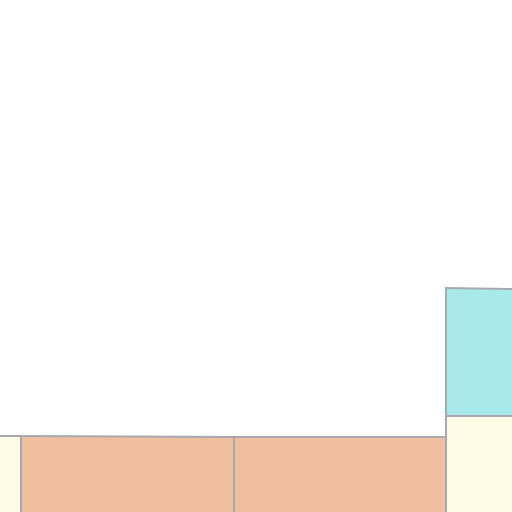 The width and height of the screenshot is (512, 512). Describe the element at coordinates (223, 436) in the screenshot. I see `border-line` at that location.